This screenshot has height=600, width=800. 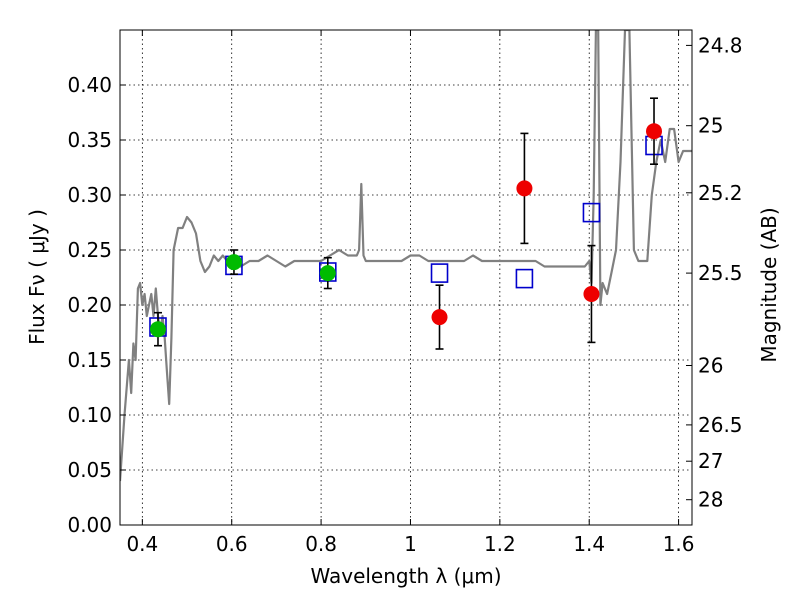 I want to click on right-tick-label: 24.8, so click(x=720, y=45).